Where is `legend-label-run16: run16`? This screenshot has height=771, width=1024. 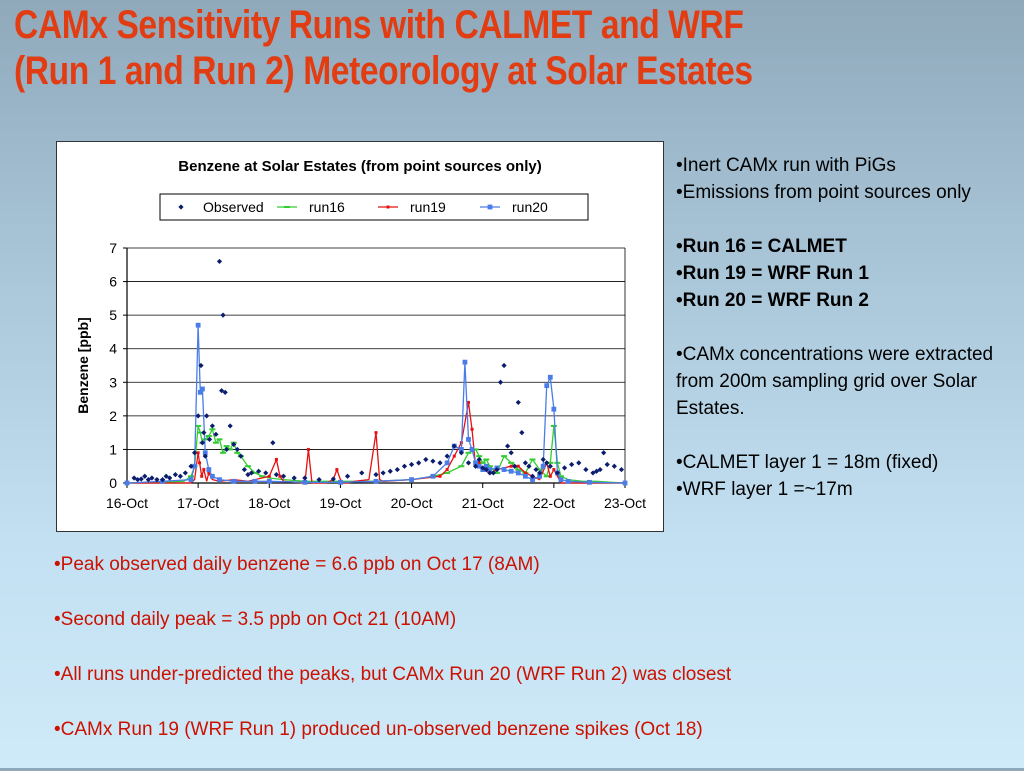
legend-label-run16: run16 is located at coordinates (327, 207).